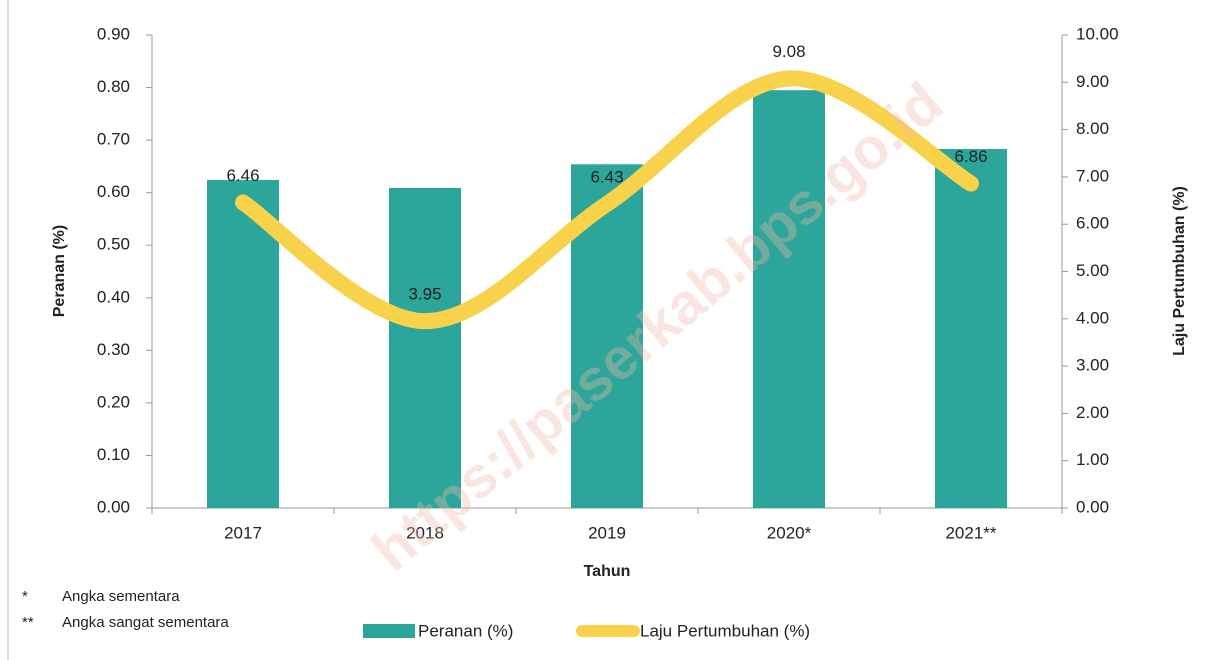 The image size is (1208, 660). What do you see at coordinates (113, 506) in the screenshot?
I see `y-tick-label: 0.00` at bounding box center [113, 506].